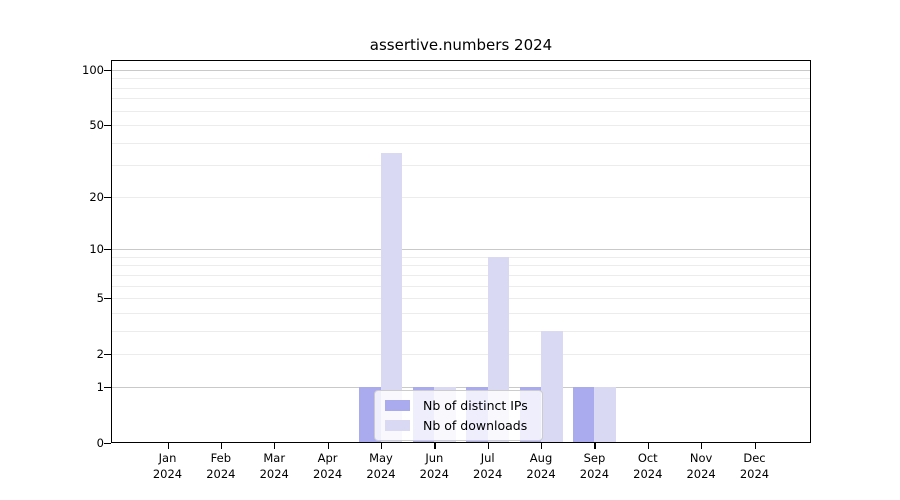  What do you see at coordinates (327, 466) in the screenshot?
I see `x-tick-label: Apr 2024` at bounding box center [327, 466].